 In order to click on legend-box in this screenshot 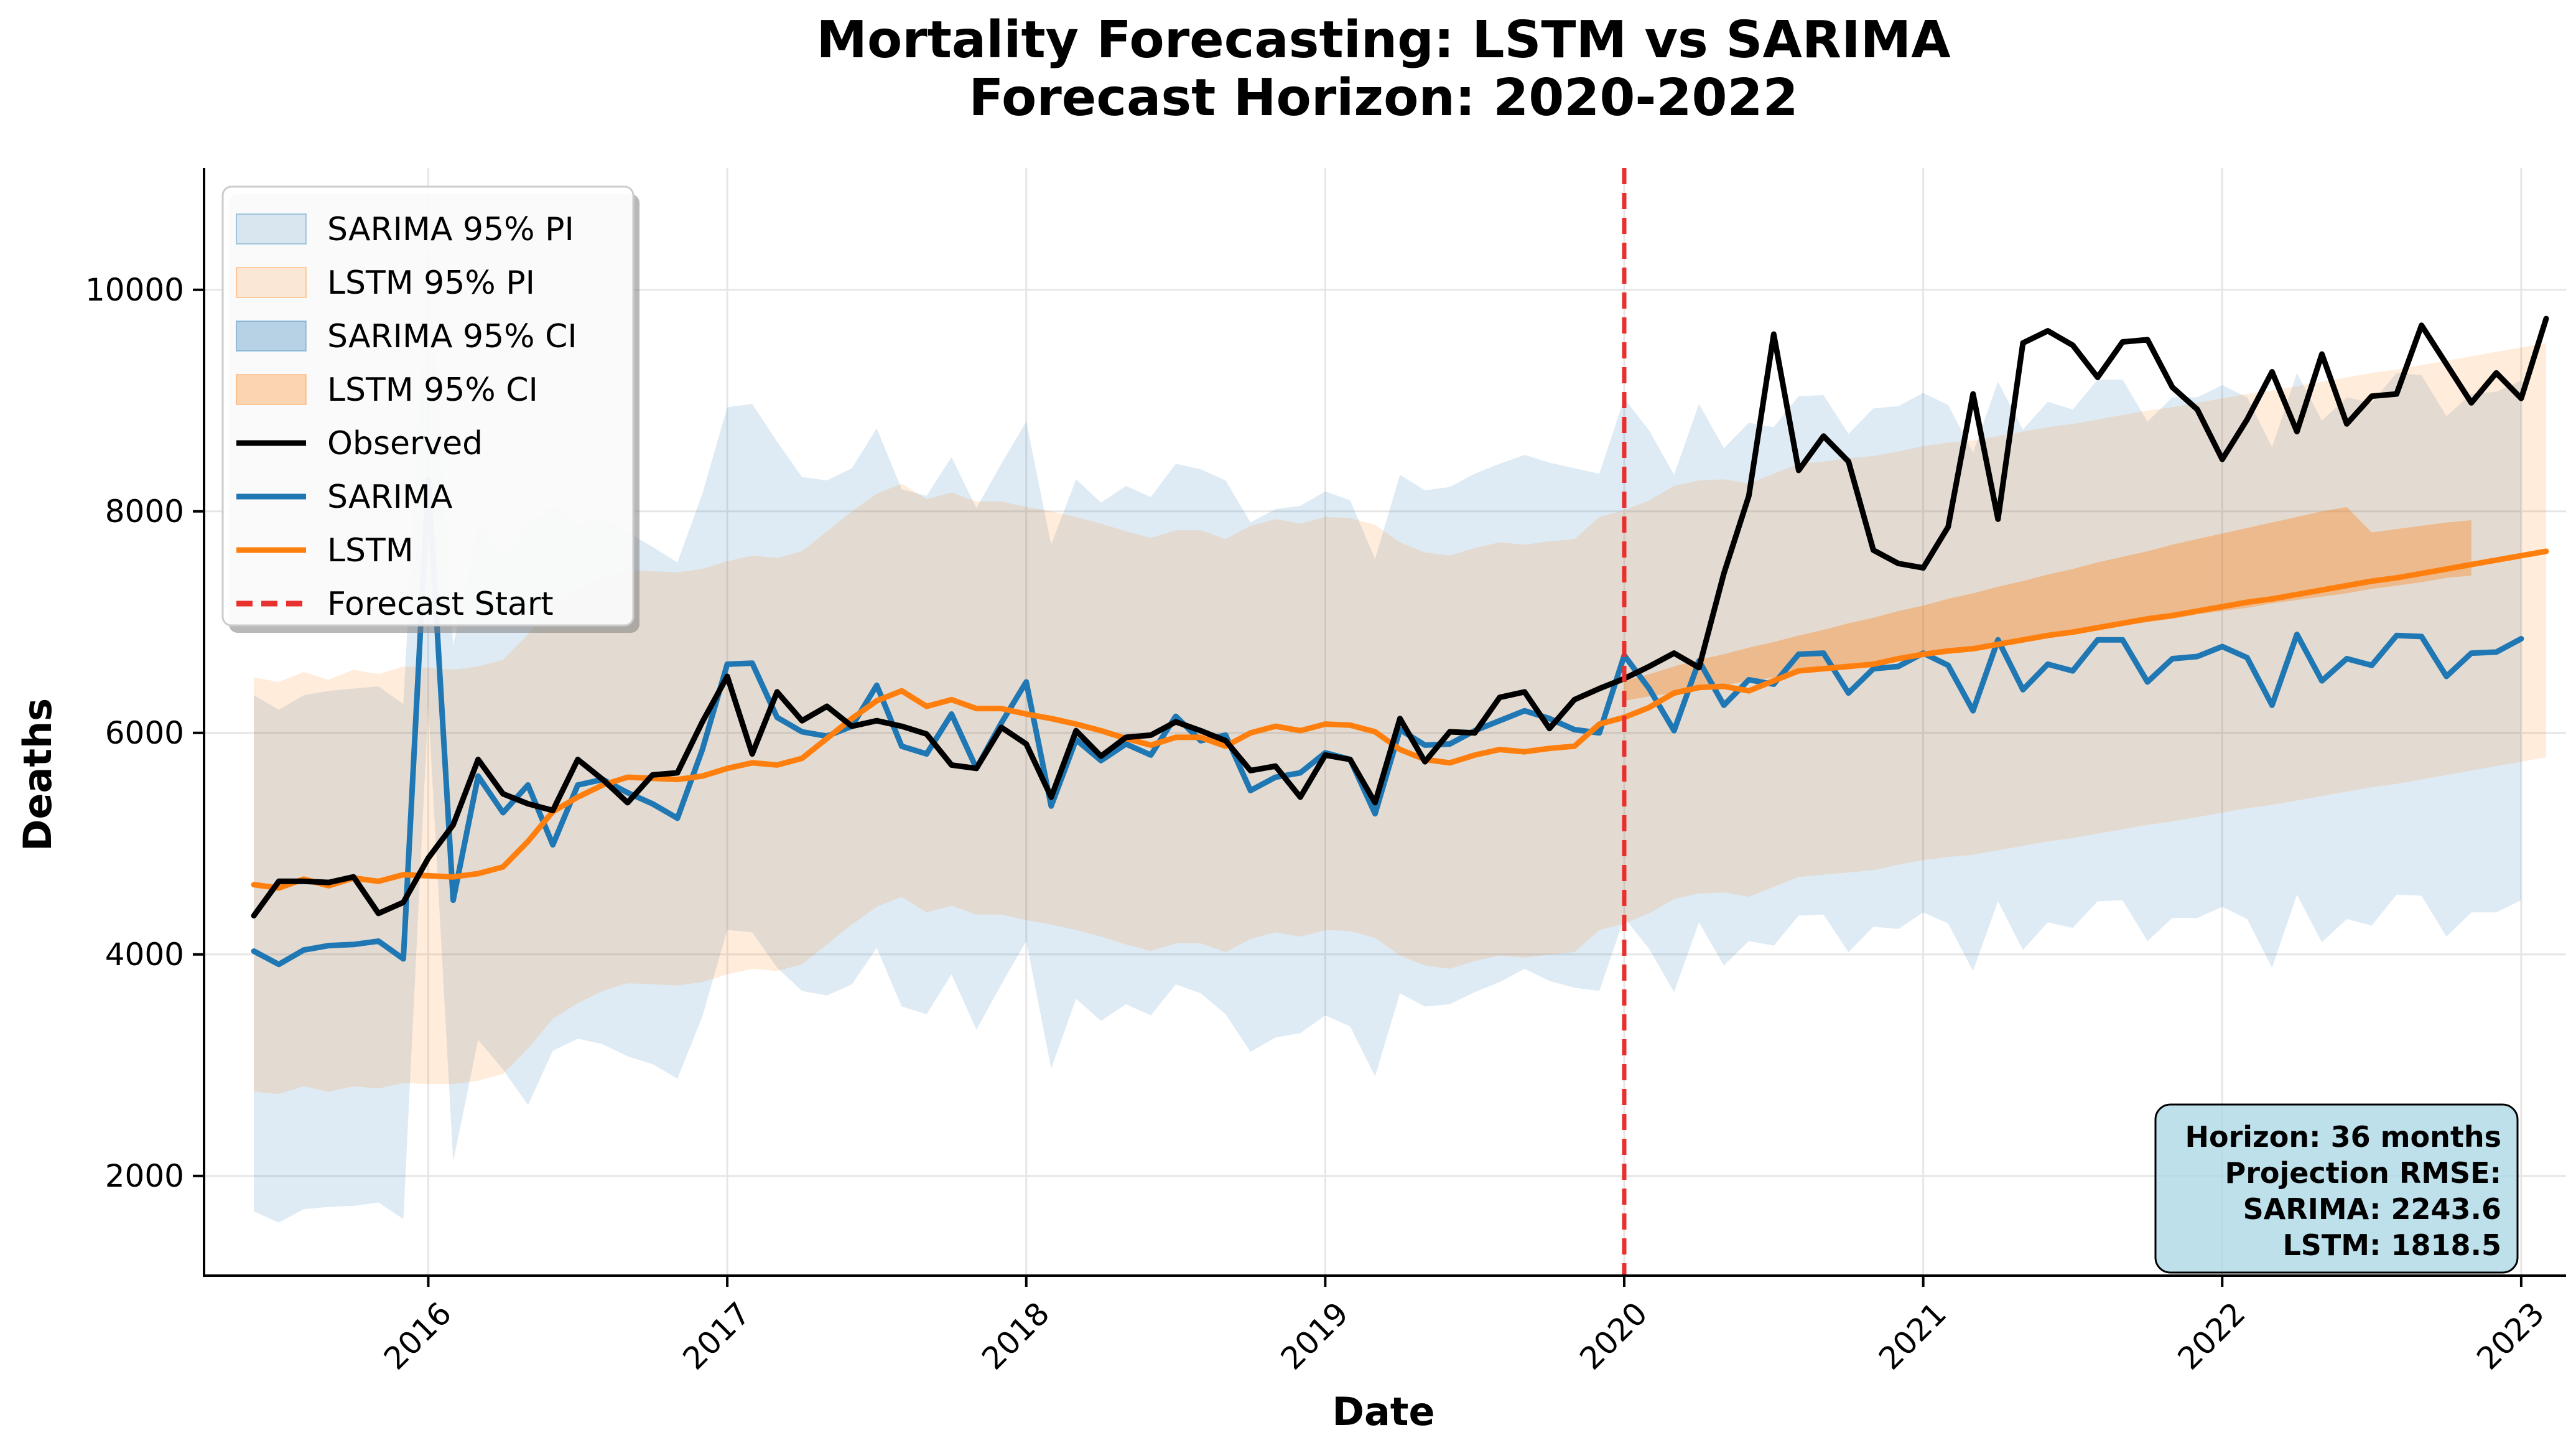, I will do `click(428, 406)`.